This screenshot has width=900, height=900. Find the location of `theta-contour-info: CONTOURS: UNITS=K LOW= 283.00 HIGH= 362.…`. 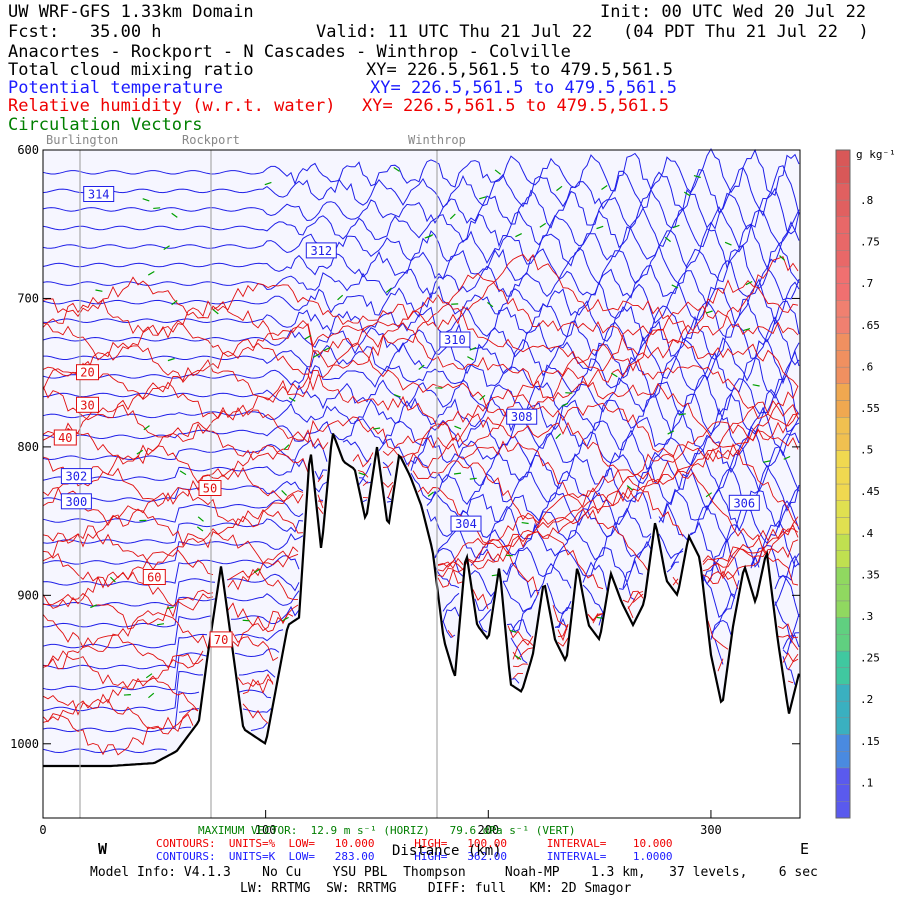

theta-contour-info: CONTOURS: UNITS=K LOW= 283.00 HIGH= 362.… is located at coordinates (414, 856).